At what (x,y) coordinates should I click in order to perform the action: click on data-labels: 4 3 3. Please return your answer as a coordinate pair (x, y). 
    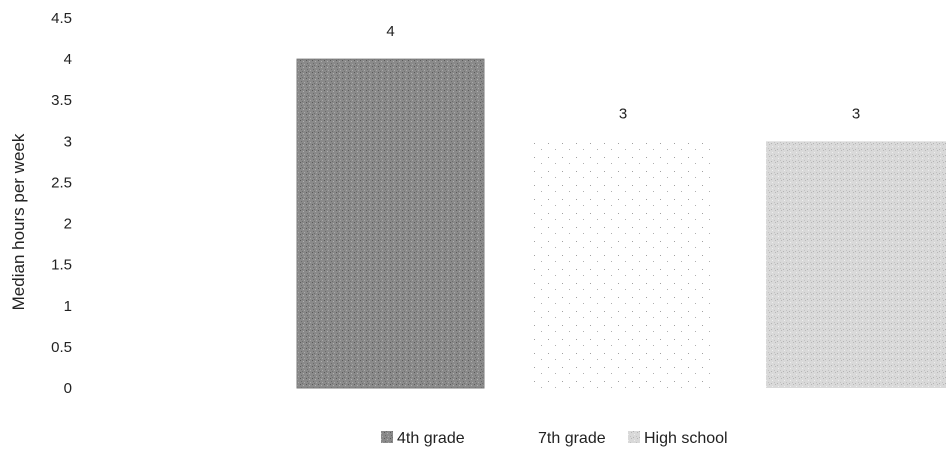
    Looking at the image, I should click on (623, 72).